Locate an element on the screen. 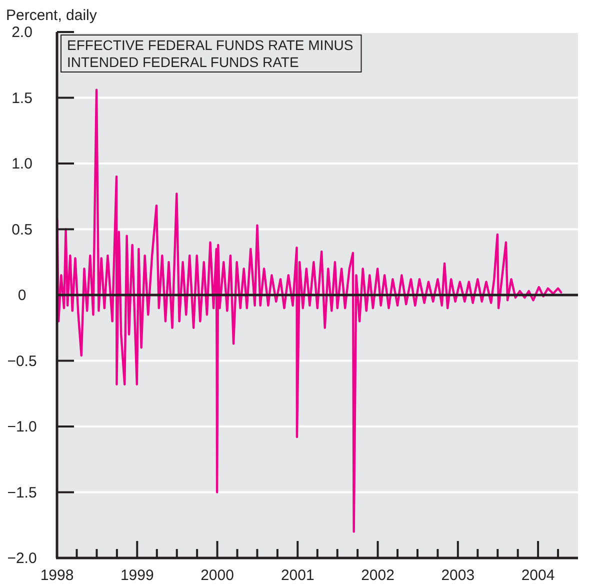 The height and width of the screenshot is (586, 594). y-tick-label: 0.5 is located at coordinates (22, 229).